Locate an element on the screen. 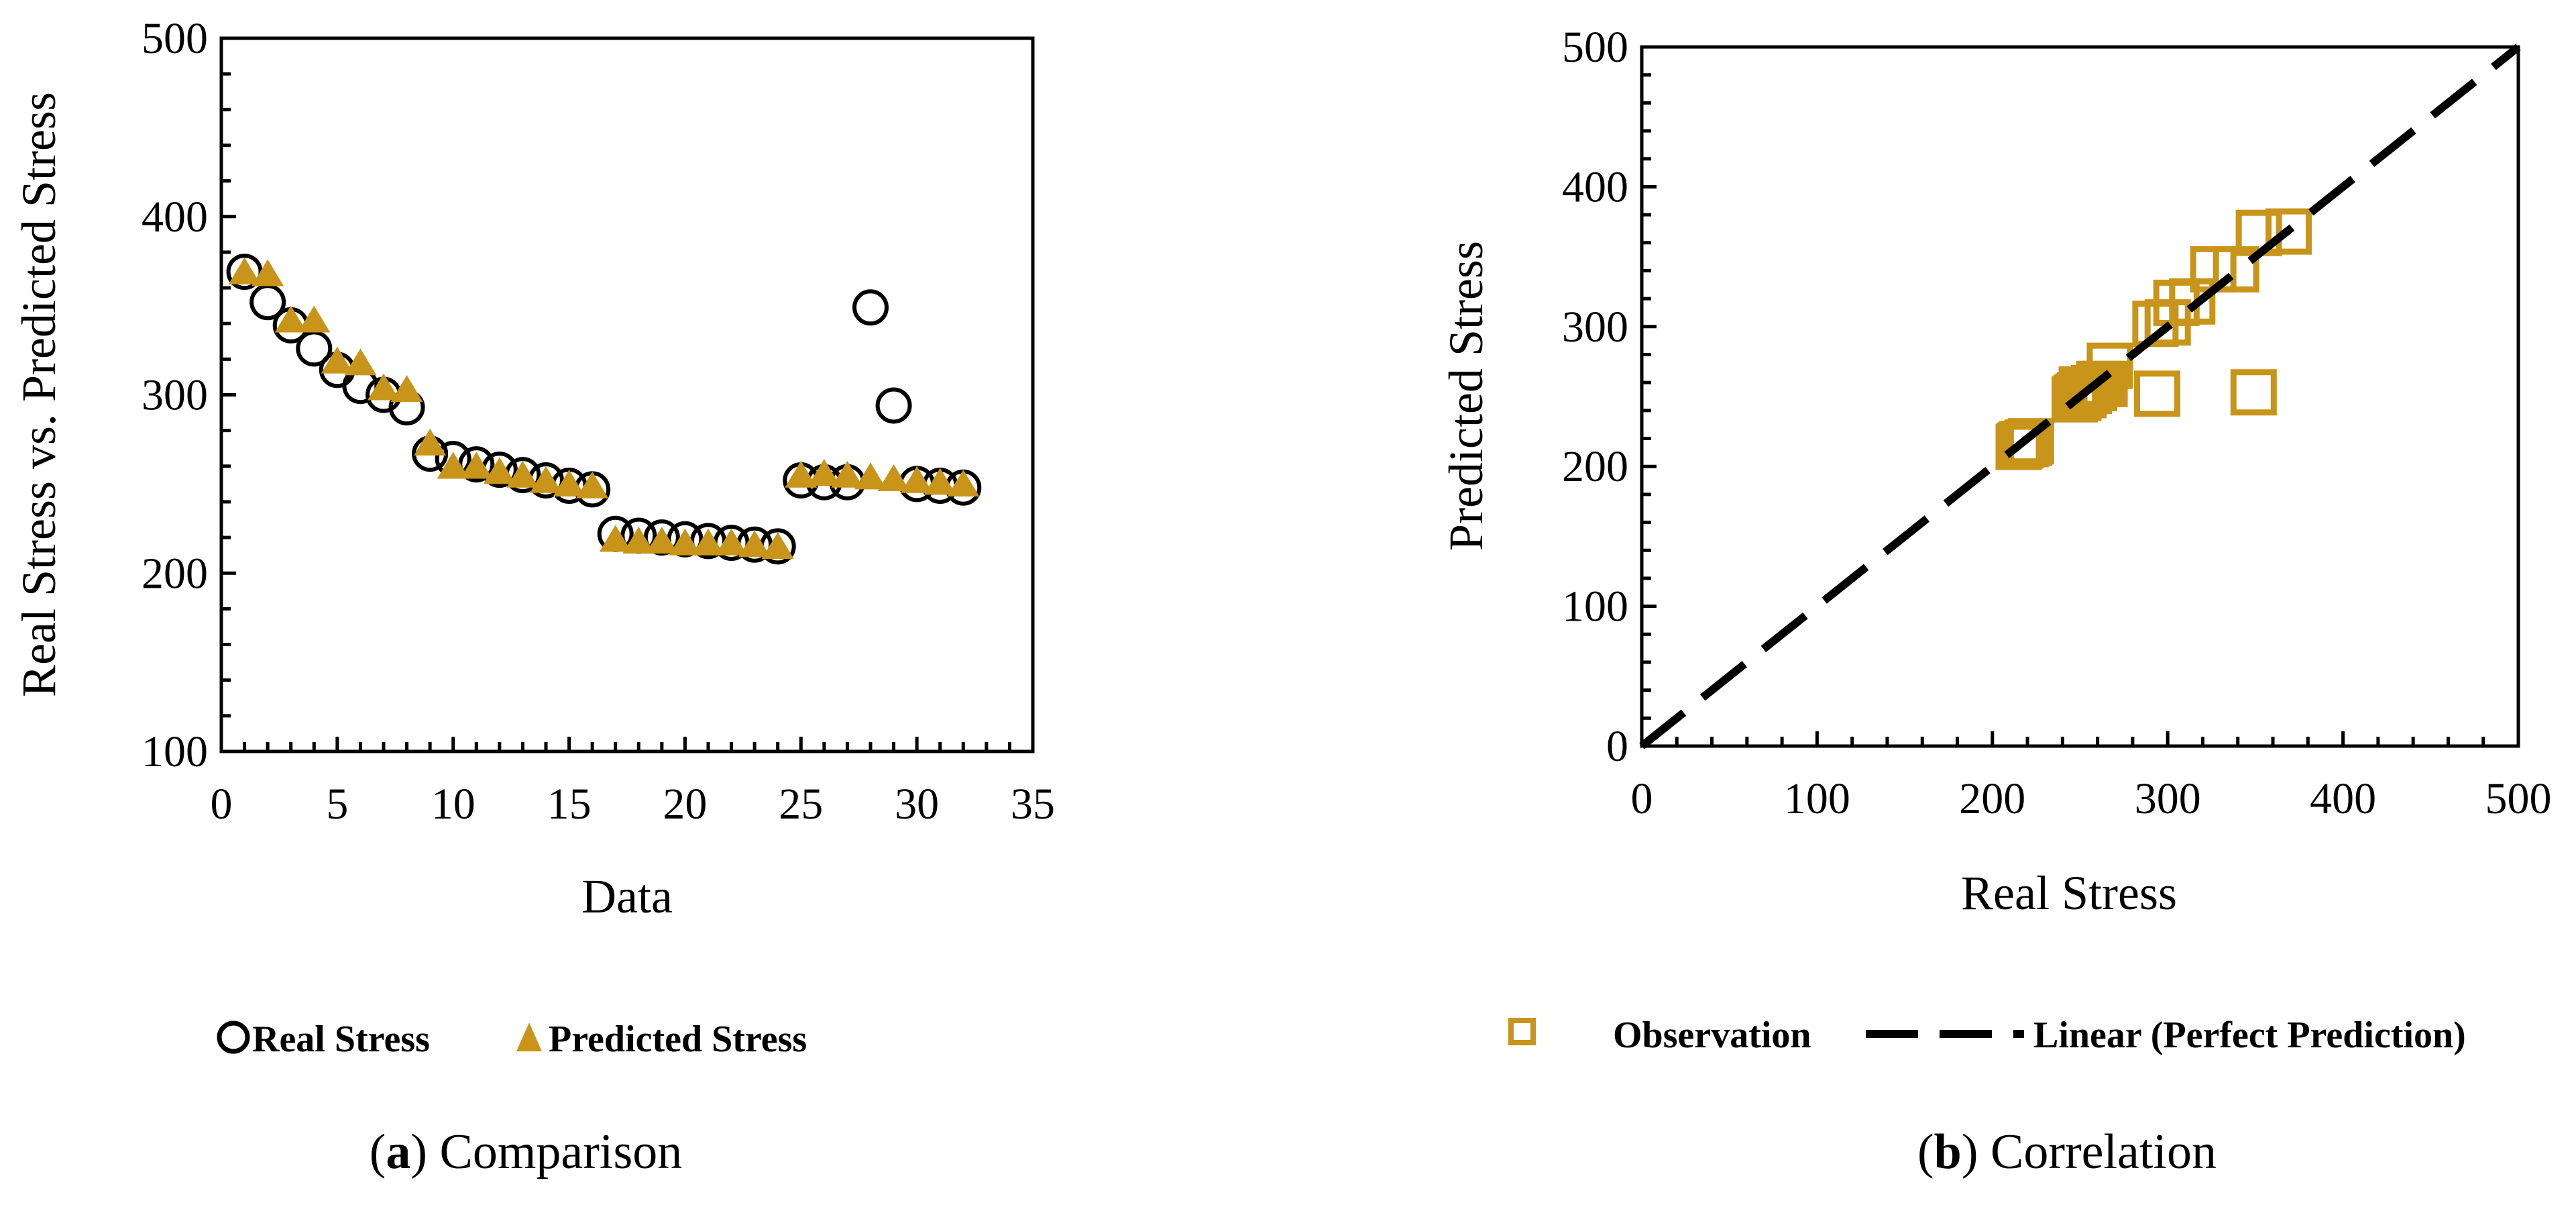 The width and height of the screenshot is (2576, 1205). comparison-x-tick-label: 35 is located at coordinates (1033, 804).